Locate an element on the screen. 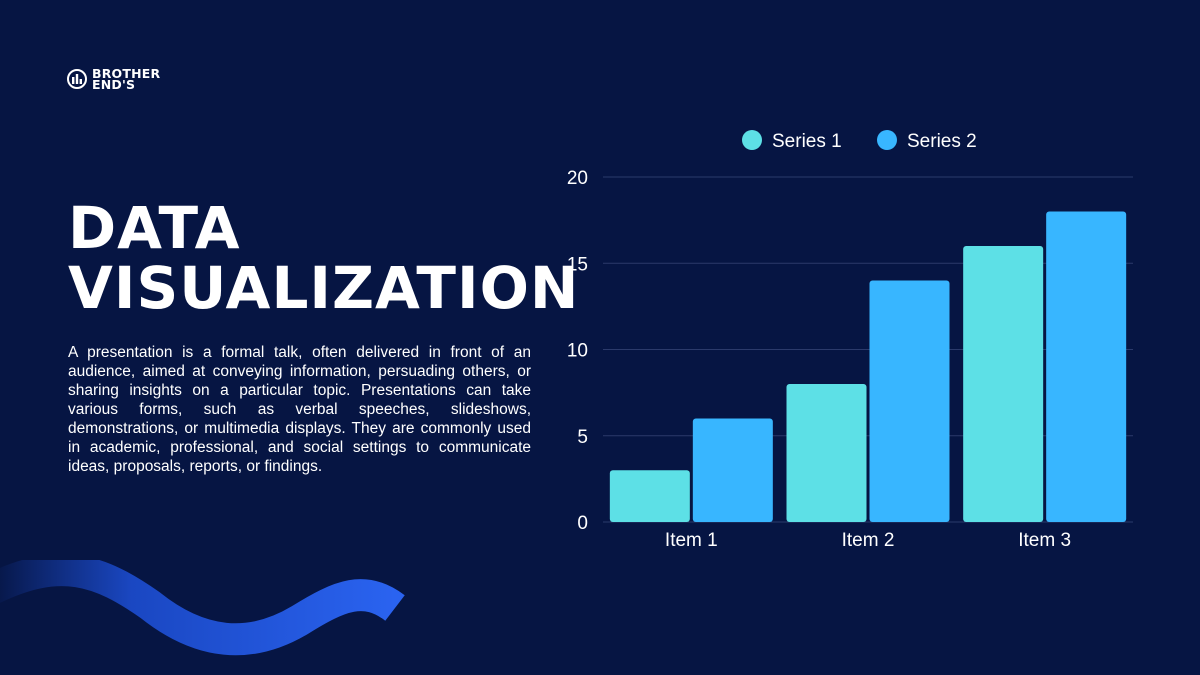  page-title: DATA VISUALIZATION is located at coordinates (323, 258).